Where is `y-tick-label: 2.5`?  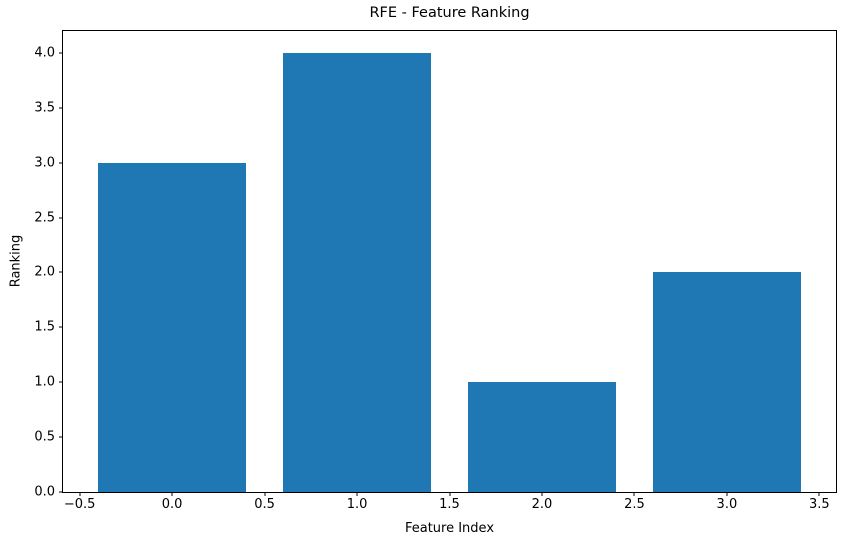
y-tick-label: 2.5 is located at coordinates (44, 218).